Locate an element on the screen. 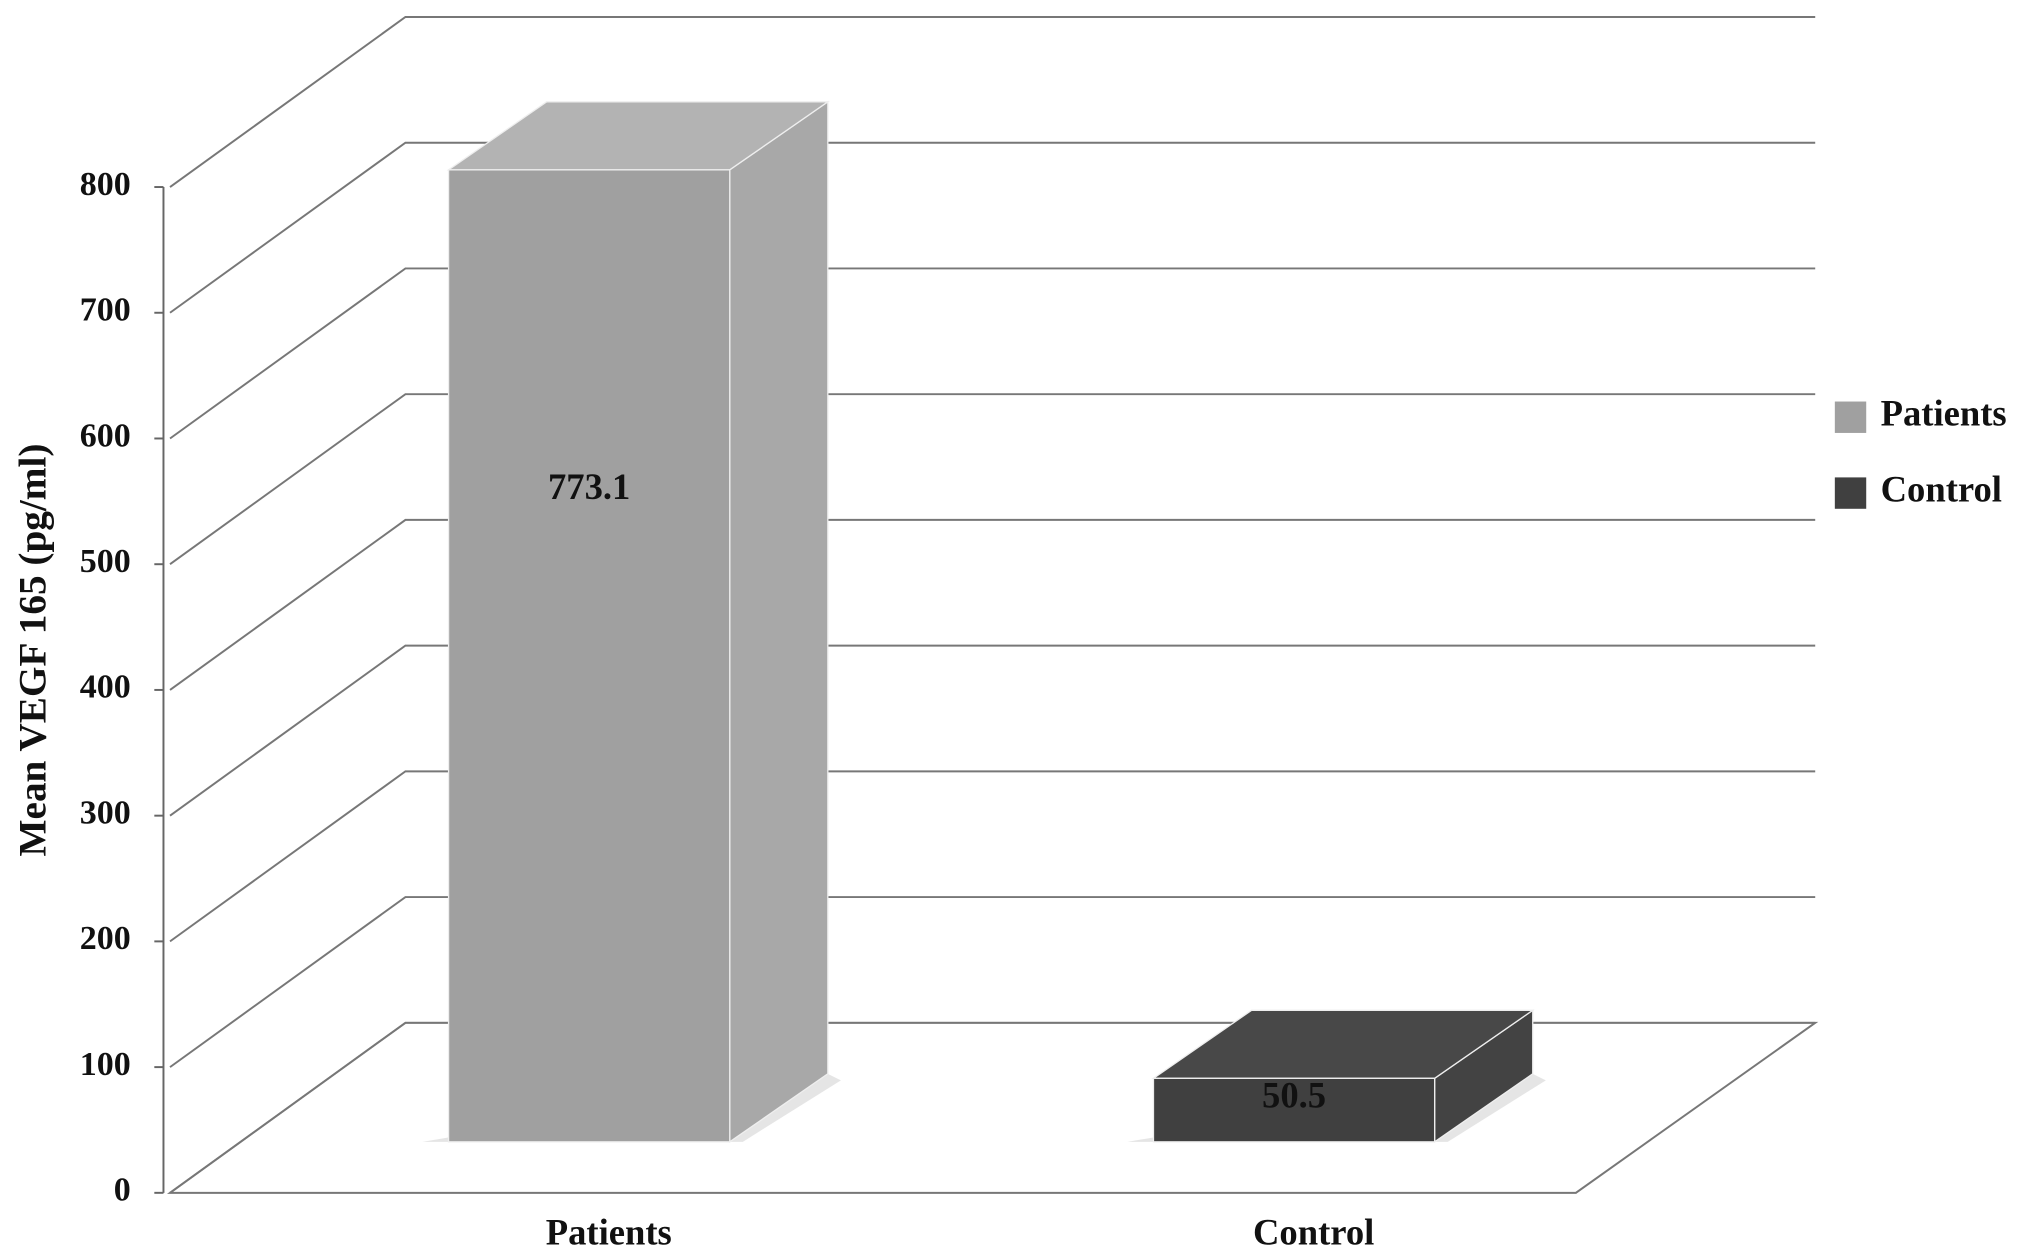  y-tick-label: 800 is located at coordinates (105, 184).